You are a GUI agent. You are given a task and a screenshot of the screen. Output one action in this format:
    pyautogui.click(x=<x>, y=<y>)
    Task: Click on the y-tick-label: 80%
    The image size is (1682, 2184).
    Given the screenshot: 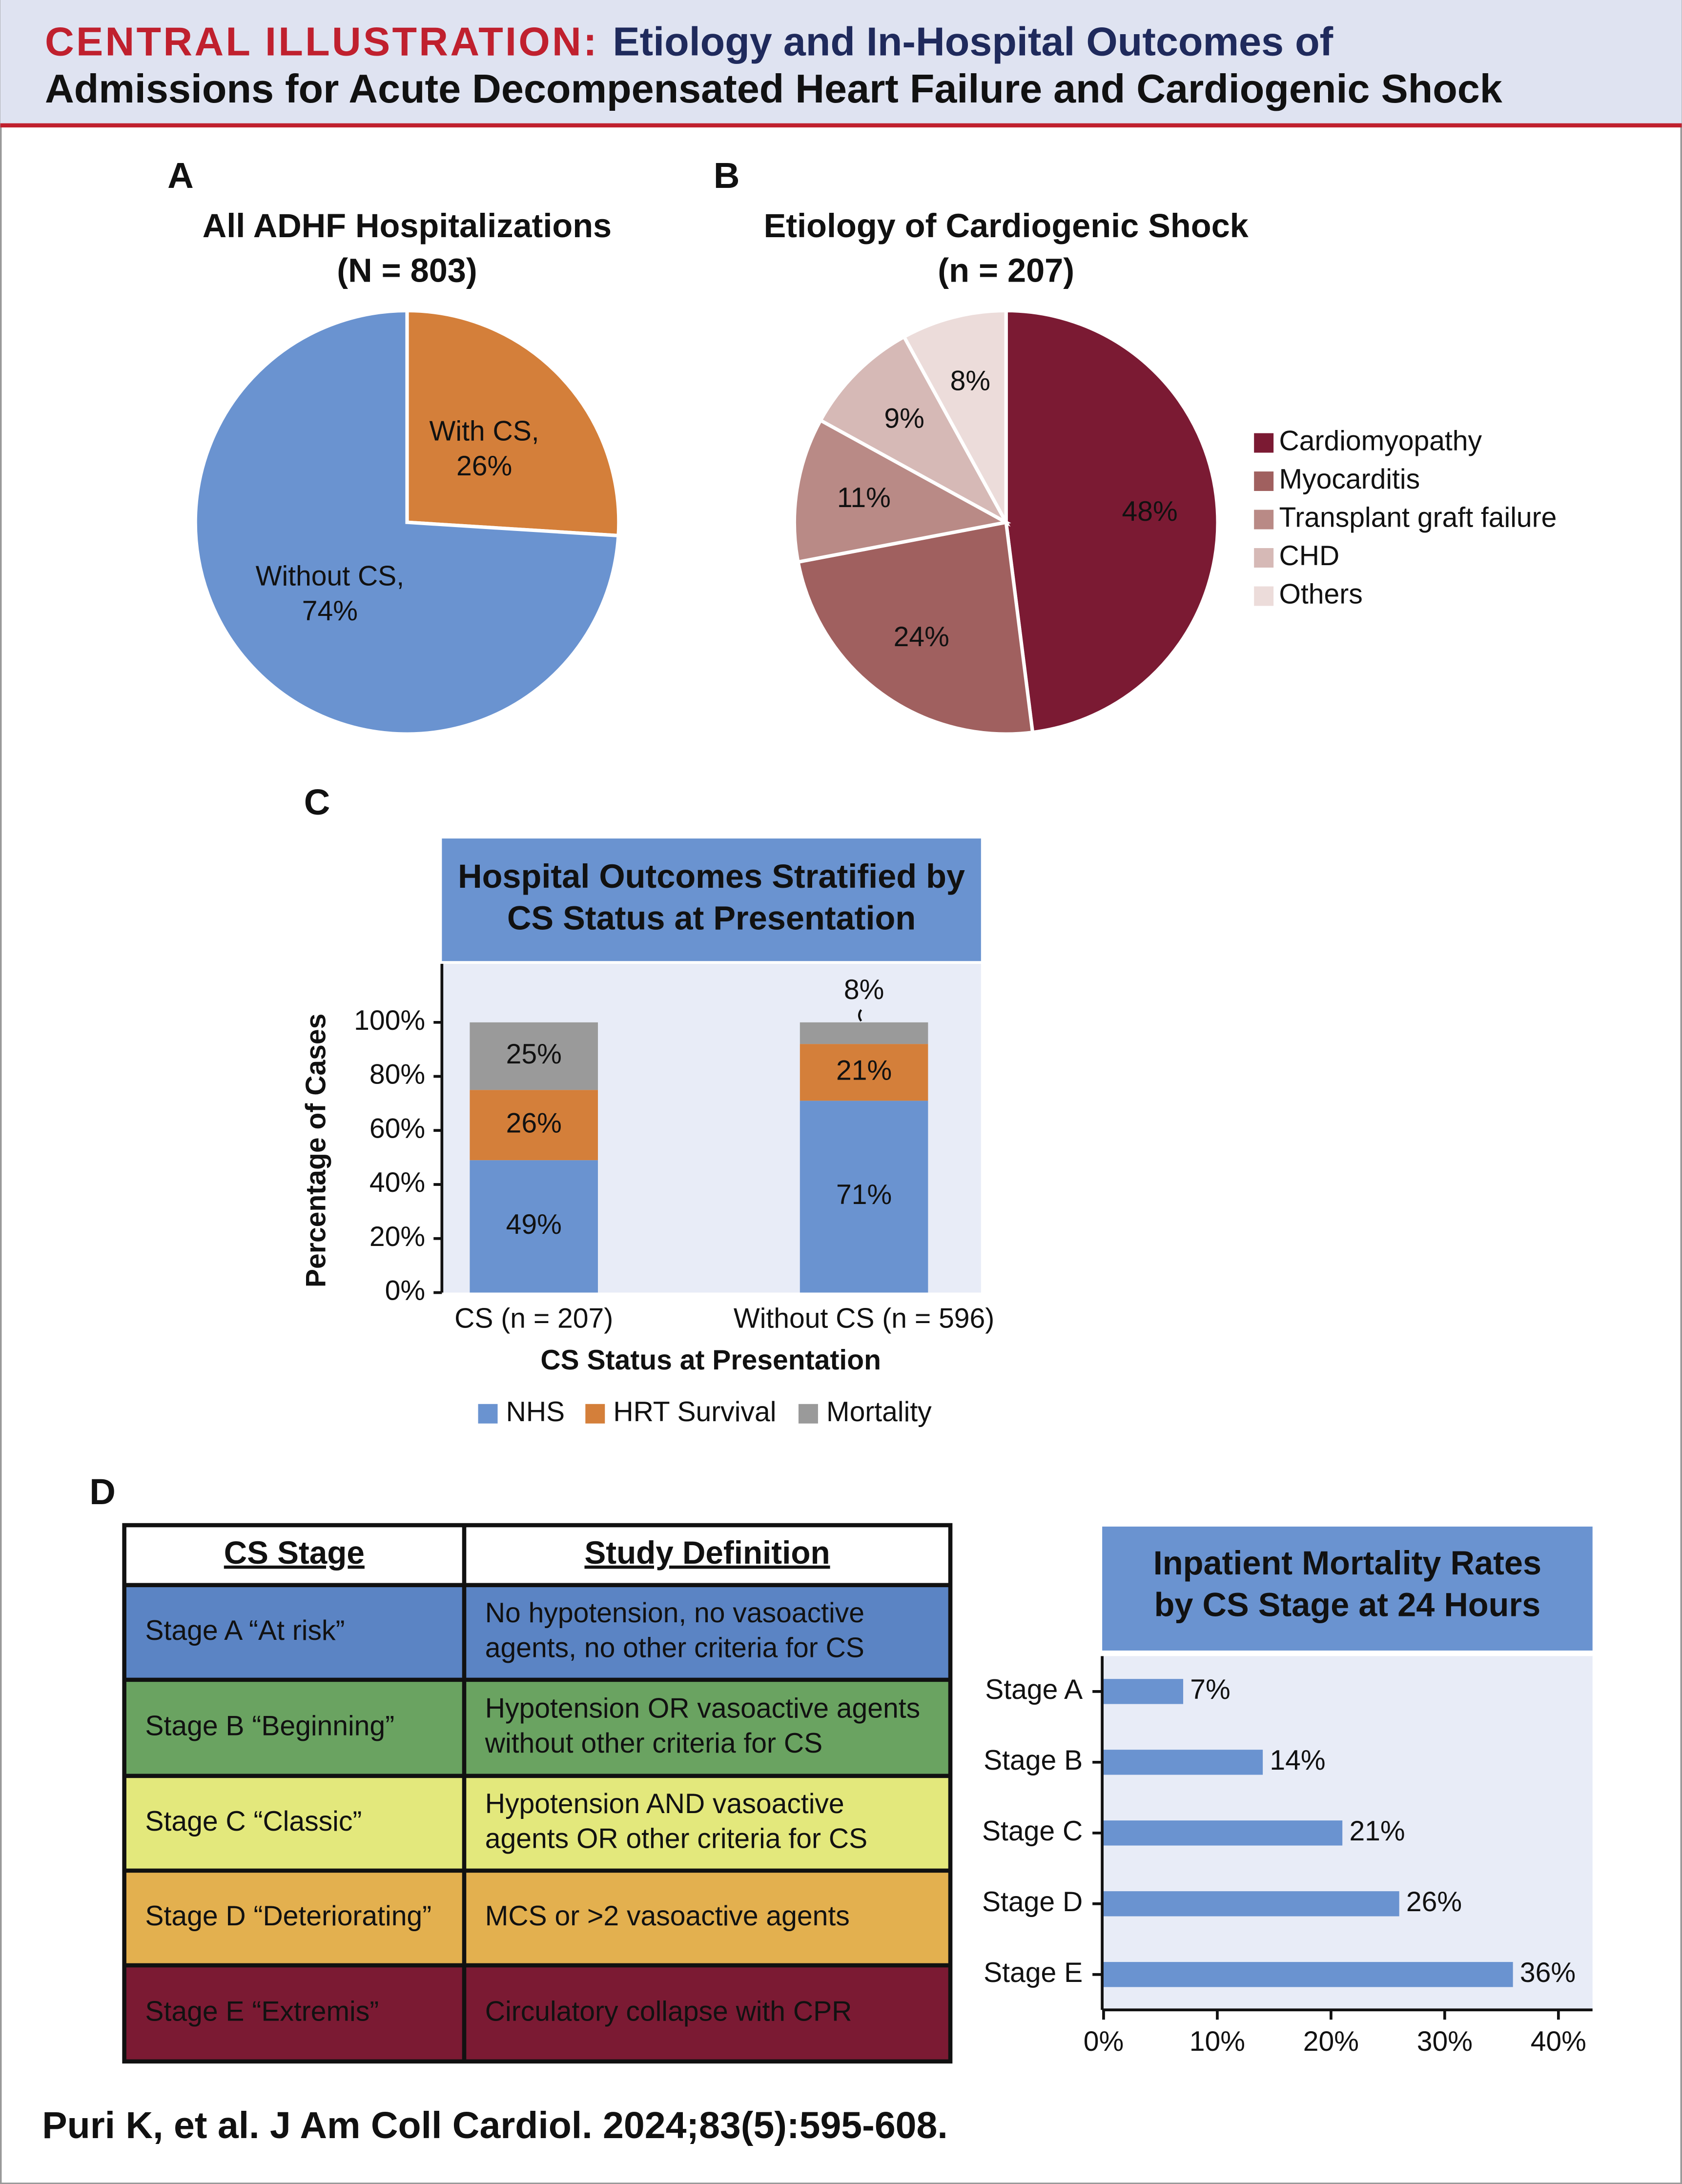 What is the action you would take?
    pyautogui.click(x=397, y=1074)
    